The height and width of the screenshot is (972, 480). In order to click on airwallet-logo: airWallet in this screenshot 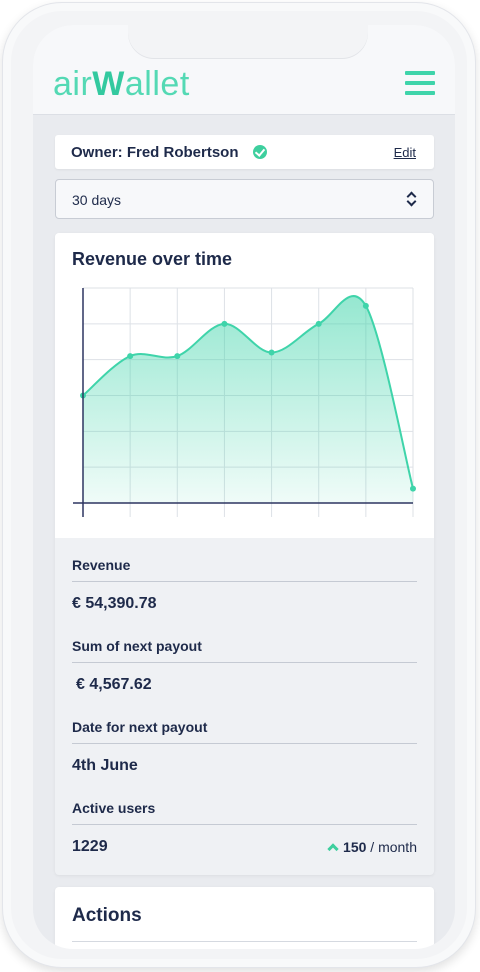, I will do `click(121, 84)`.